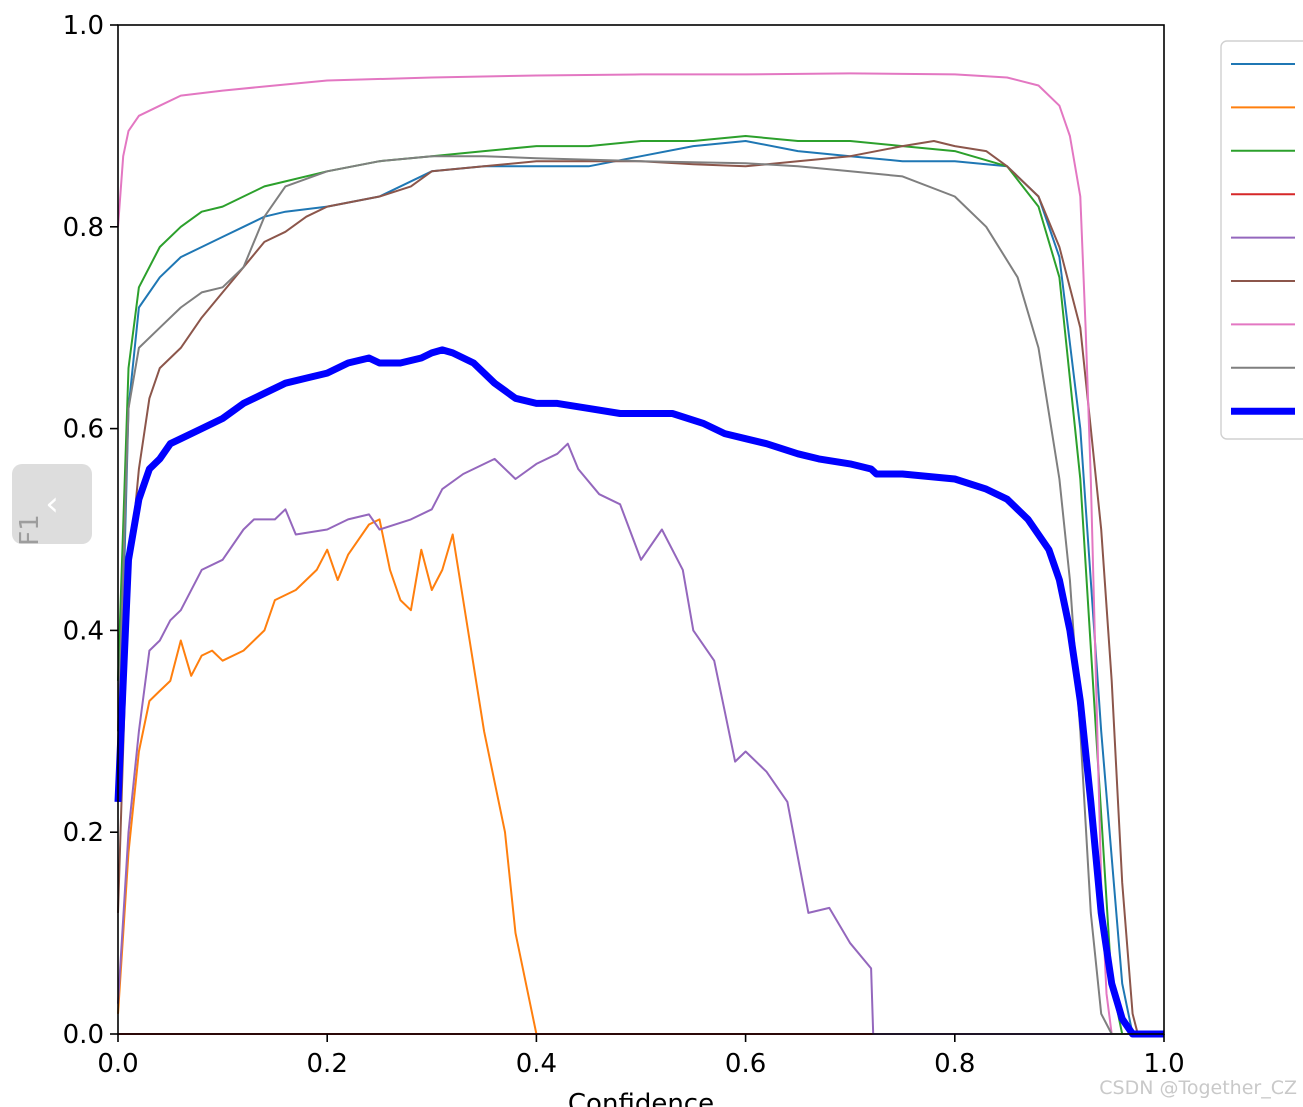 The height and width of the screenshot is (1107, 1303). I want to click on x-axis-label: Confidence, so click(641, 1098).